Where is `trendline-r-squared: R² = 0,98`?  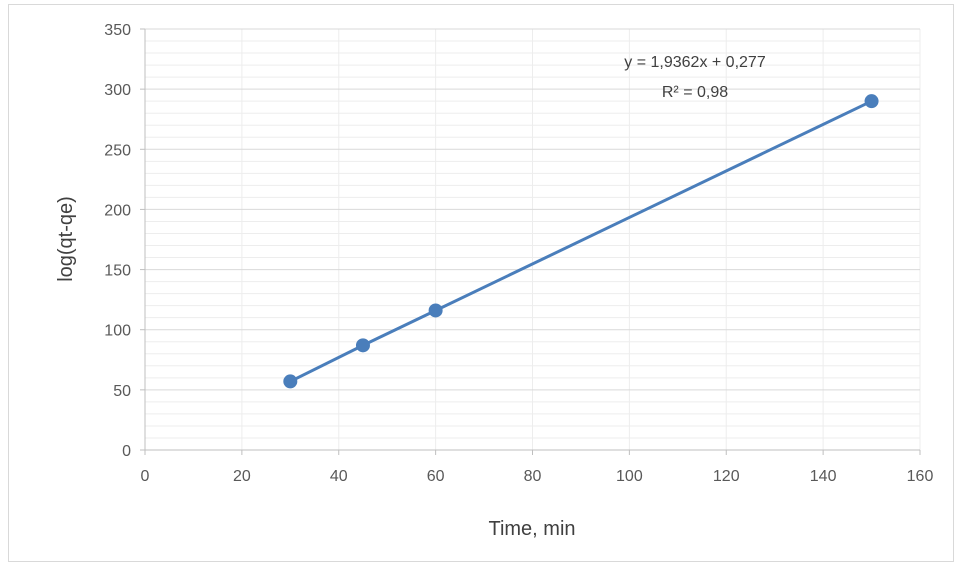
trendline-r-squared: R² = 0,98 is located at coordinates (695, 92).